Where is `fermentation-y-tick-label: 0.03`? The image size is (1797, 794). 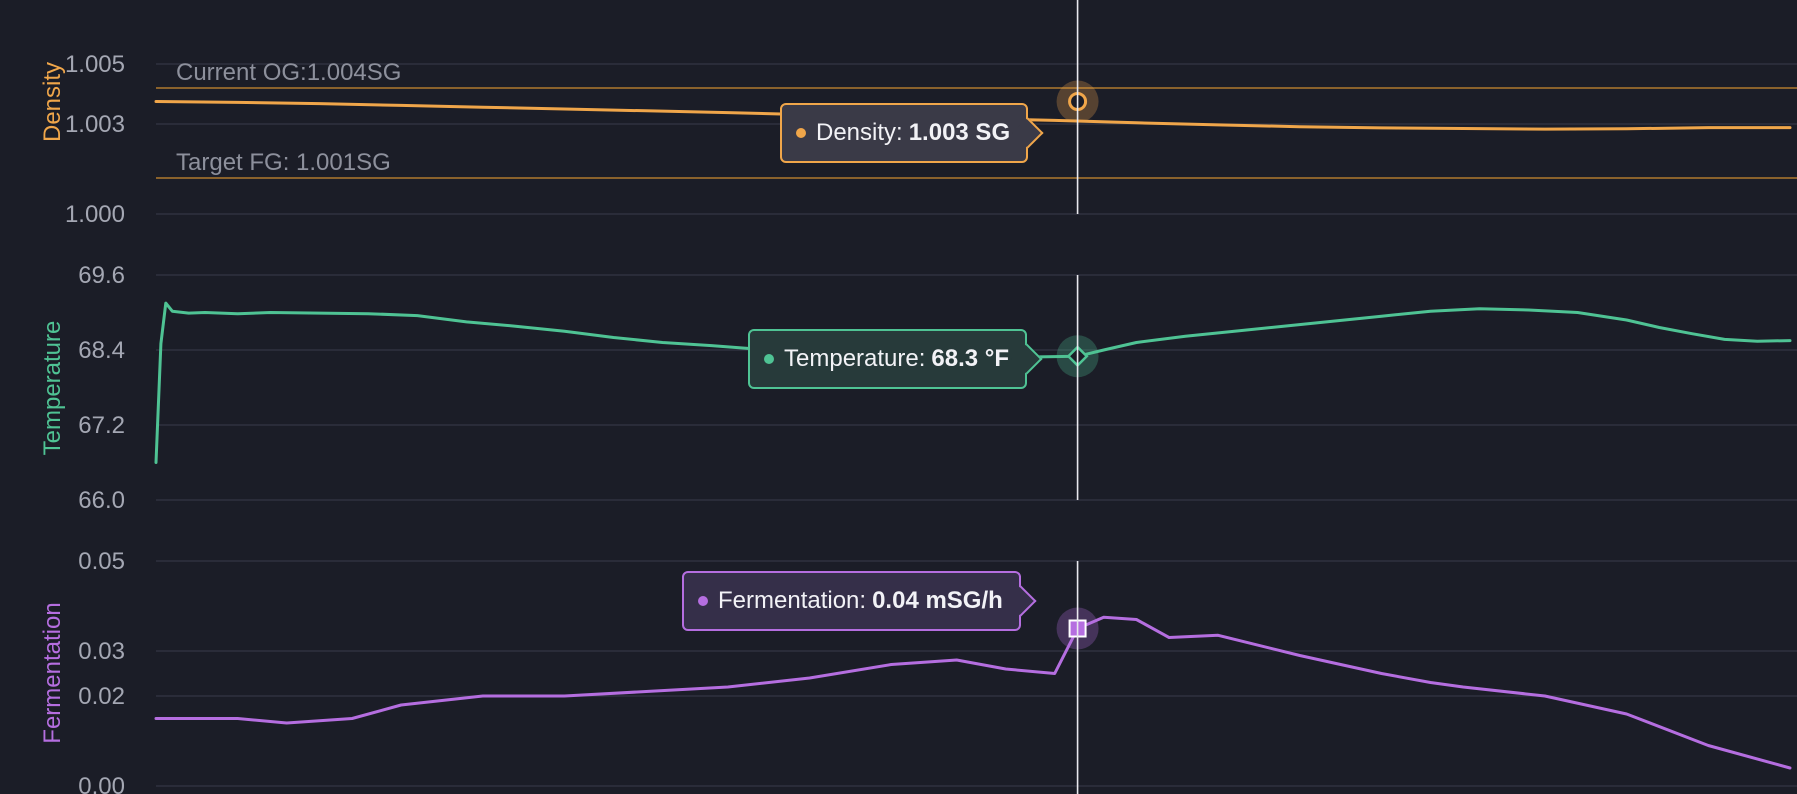 fermentation-y-tick-label: 0.03 is located at coordinates (101, 651).